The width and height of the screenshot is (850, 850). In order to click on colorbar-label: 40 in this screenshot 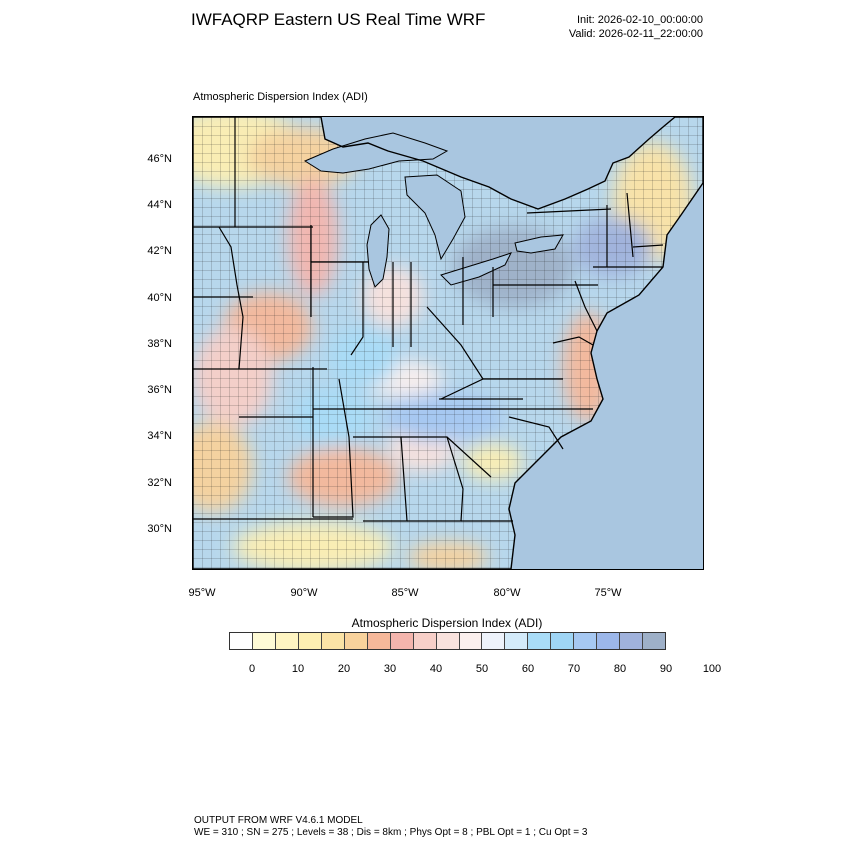, I will do `click(436, 669)`.